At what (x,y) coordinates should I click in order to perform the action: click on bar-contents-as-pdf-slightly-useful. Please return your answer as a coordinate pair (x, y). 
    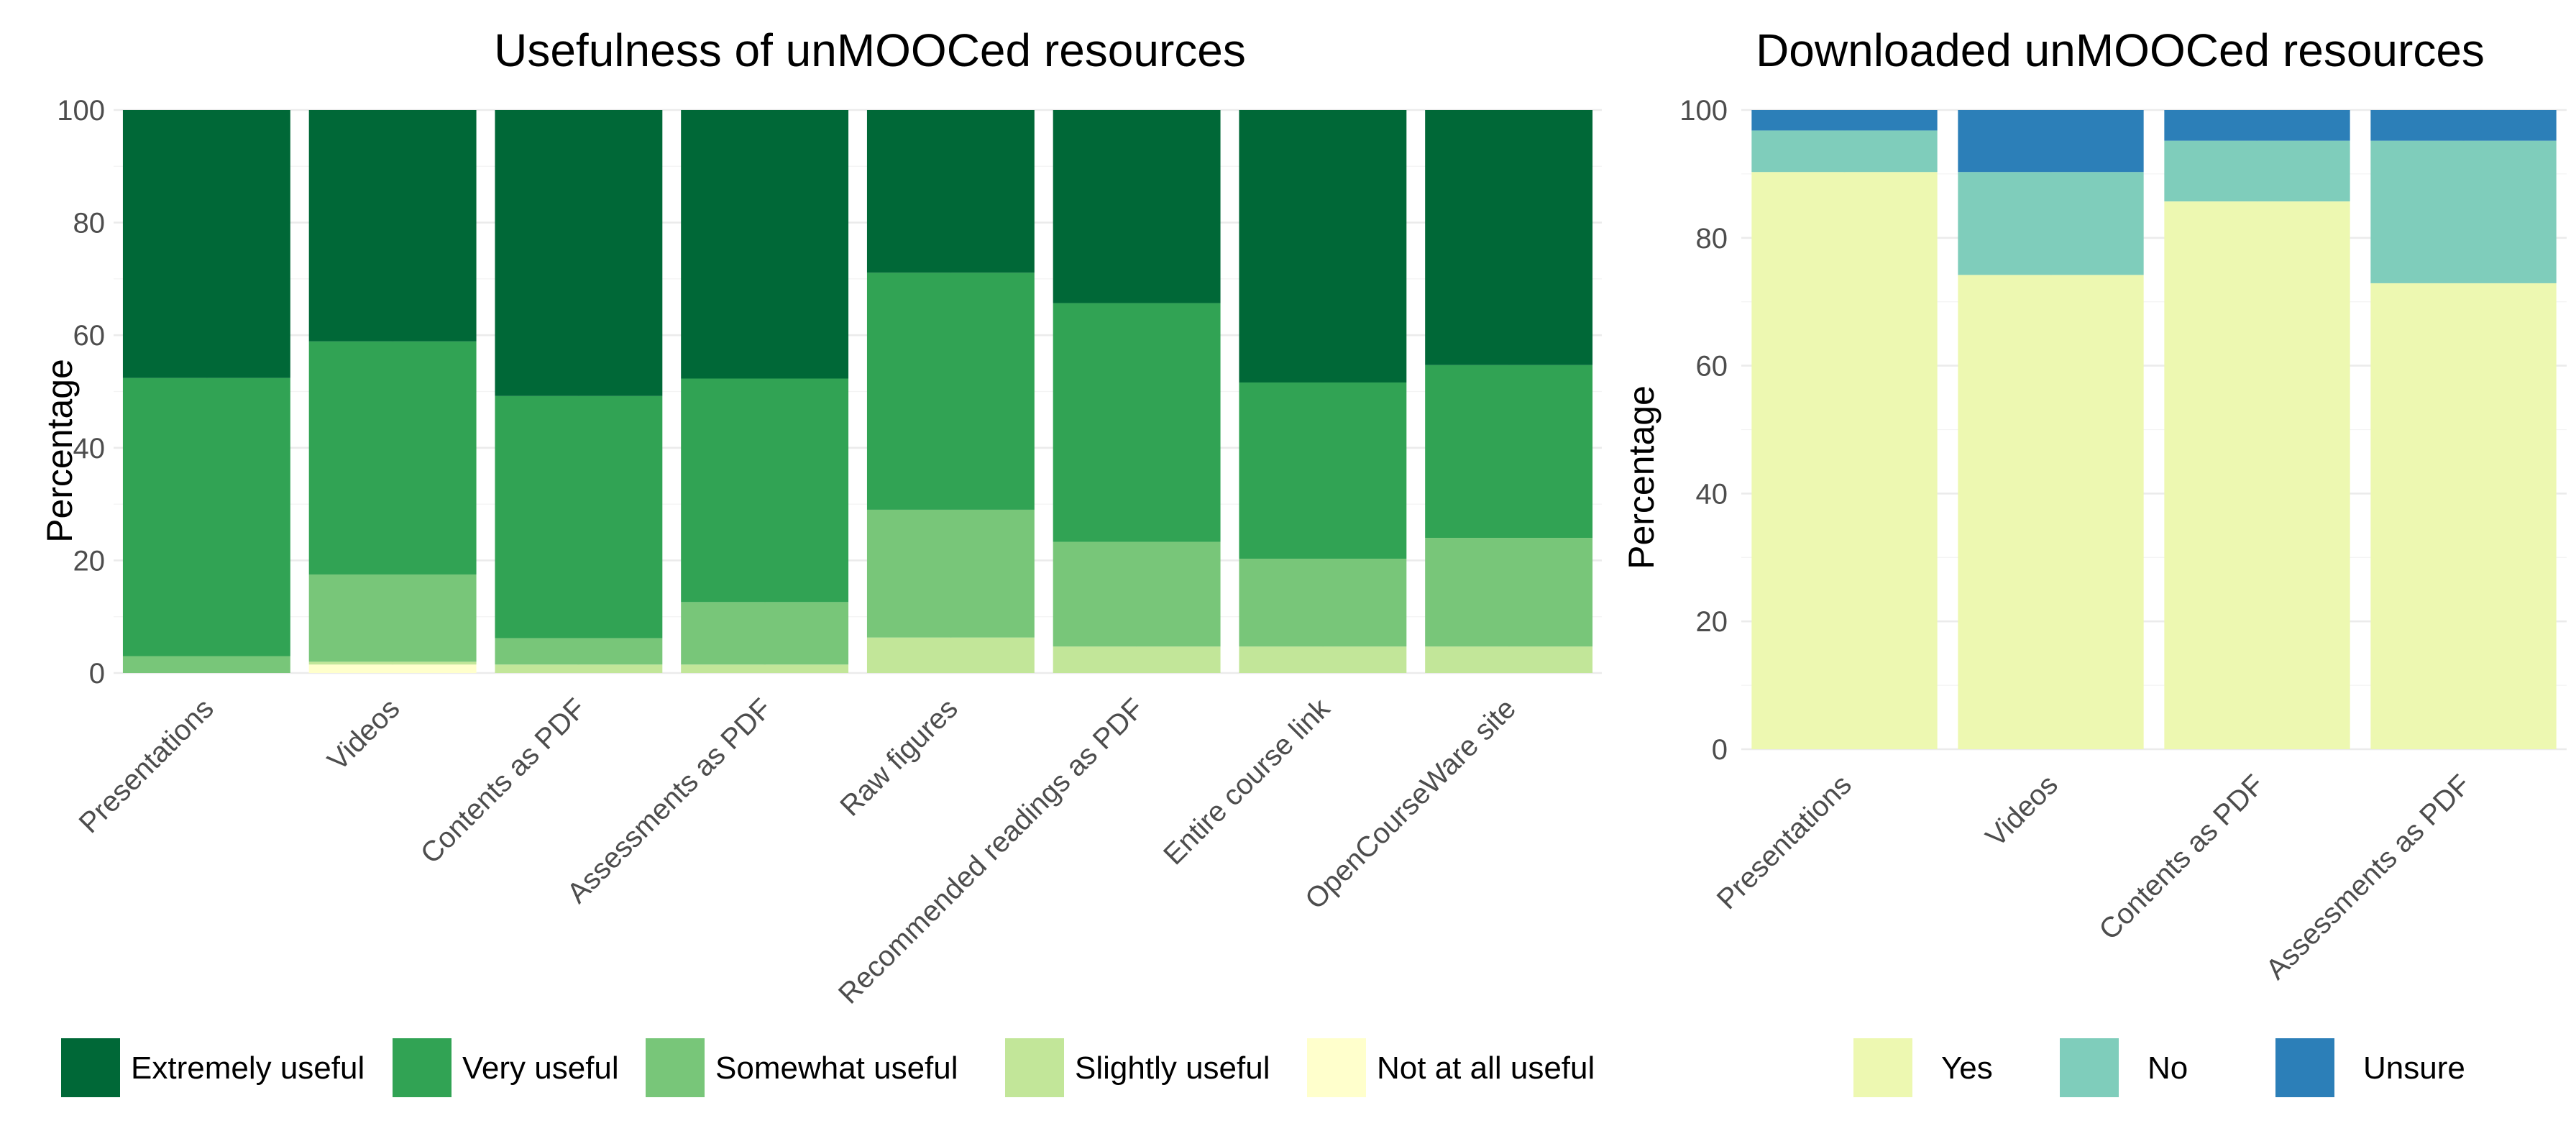
    Looking at the image, I should click on (579, 668).